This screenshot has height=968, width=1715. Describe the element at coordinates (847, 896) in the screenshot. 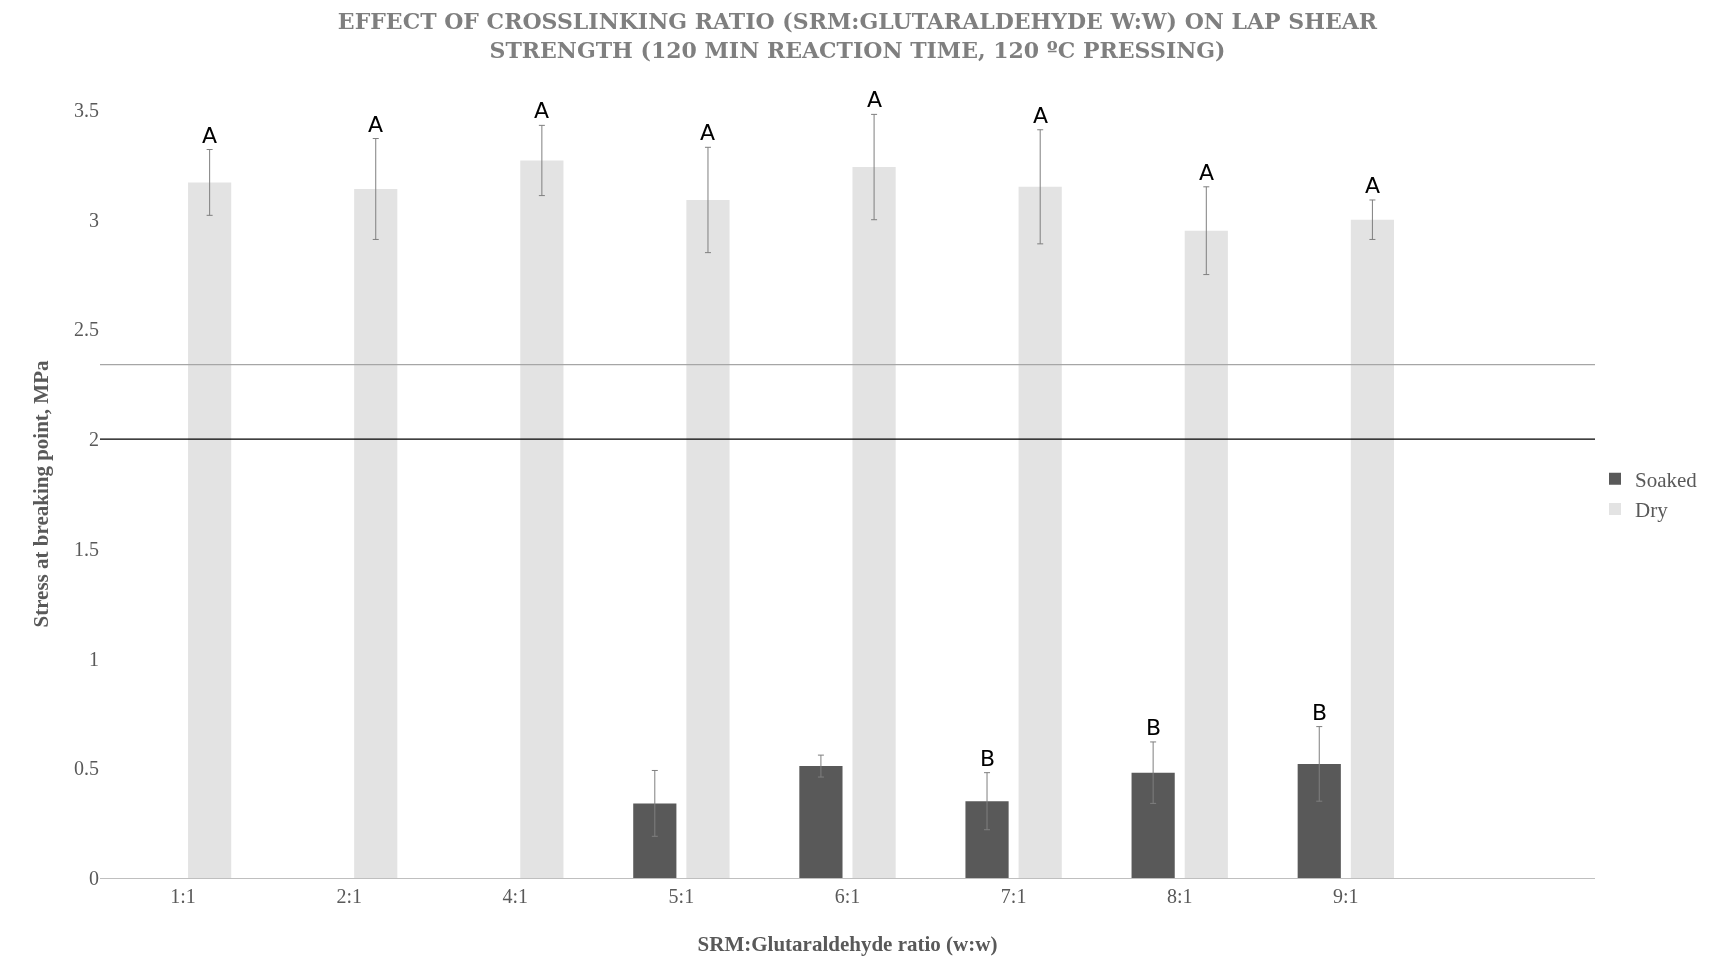

I see `x-tick-label: 6:1` at that location.